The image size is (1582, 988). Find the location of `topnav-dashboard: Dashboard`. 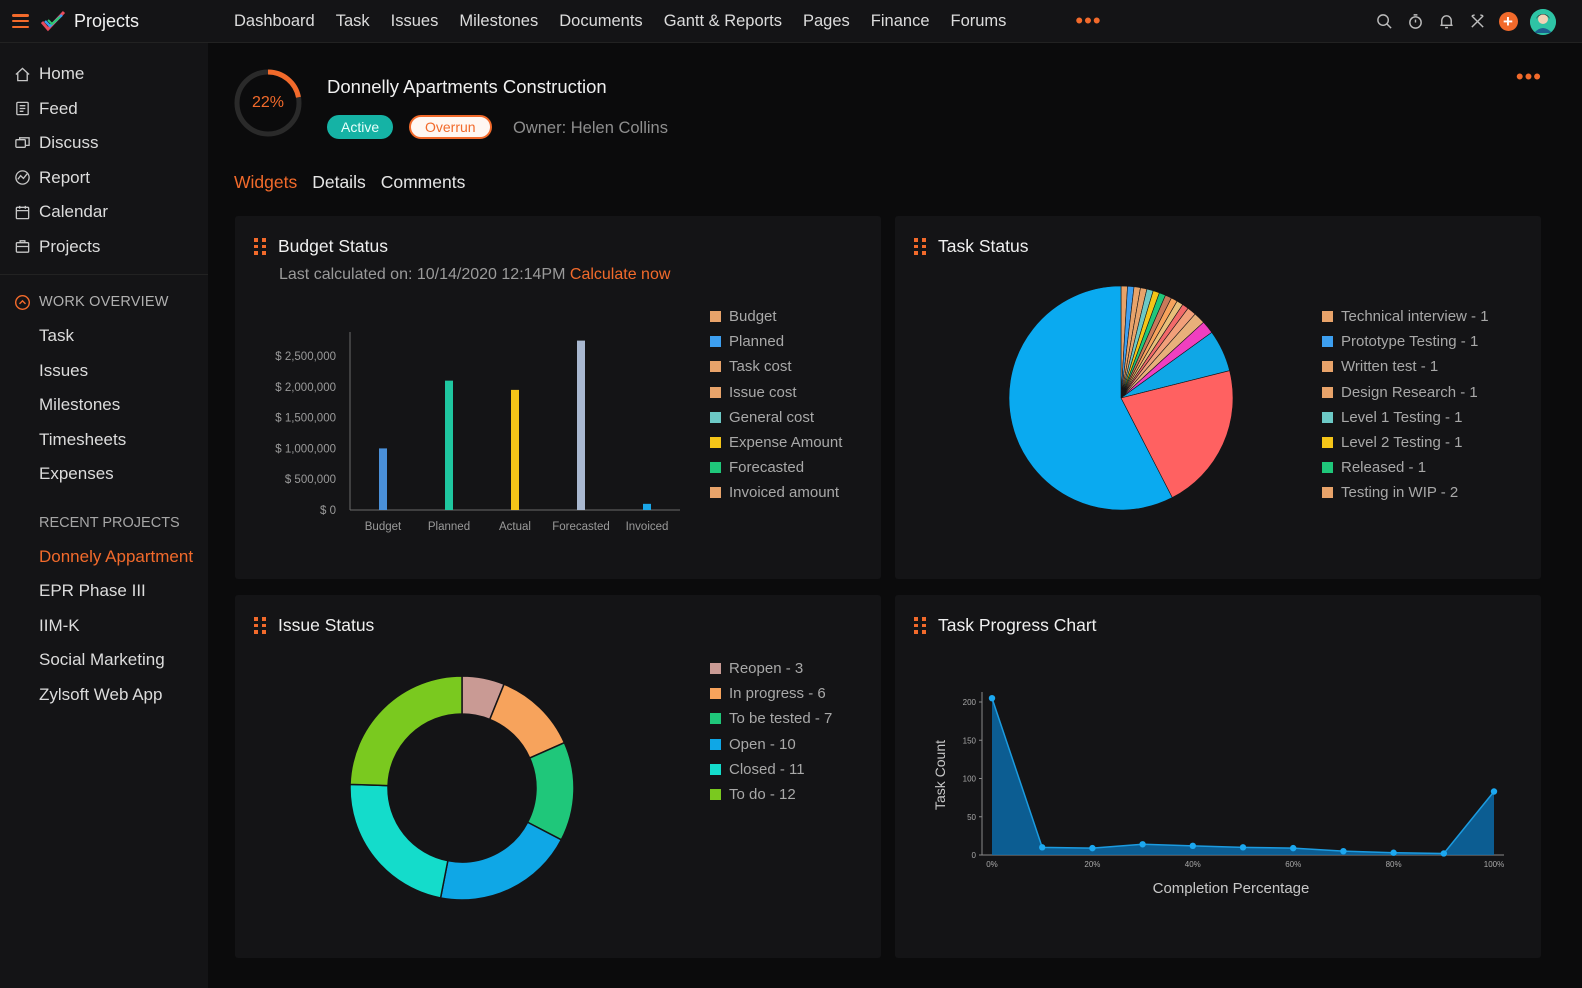

topnav-dashboard: Dashboard is located at coordinates (274, 20).